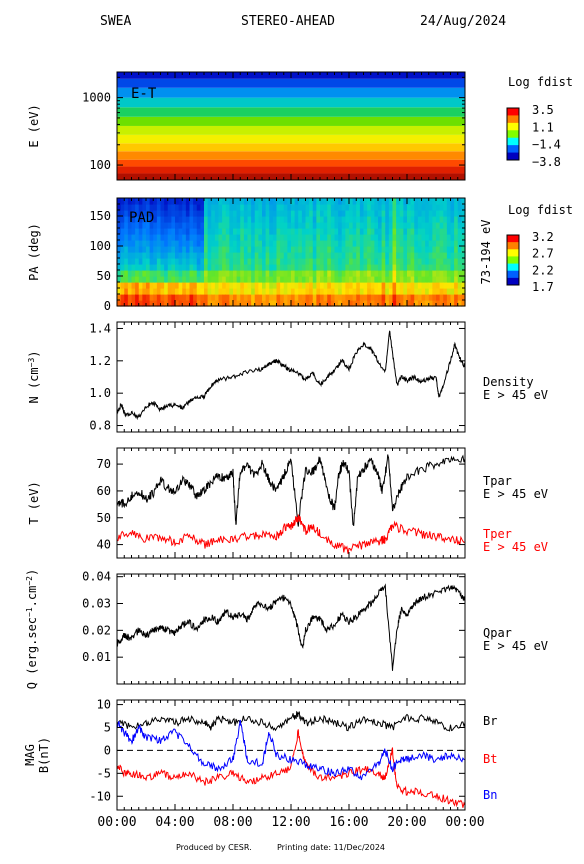  Describe the element at coordinates (100, 361) in the screenshot. I see `y-tick-label: 1.2` at that location.